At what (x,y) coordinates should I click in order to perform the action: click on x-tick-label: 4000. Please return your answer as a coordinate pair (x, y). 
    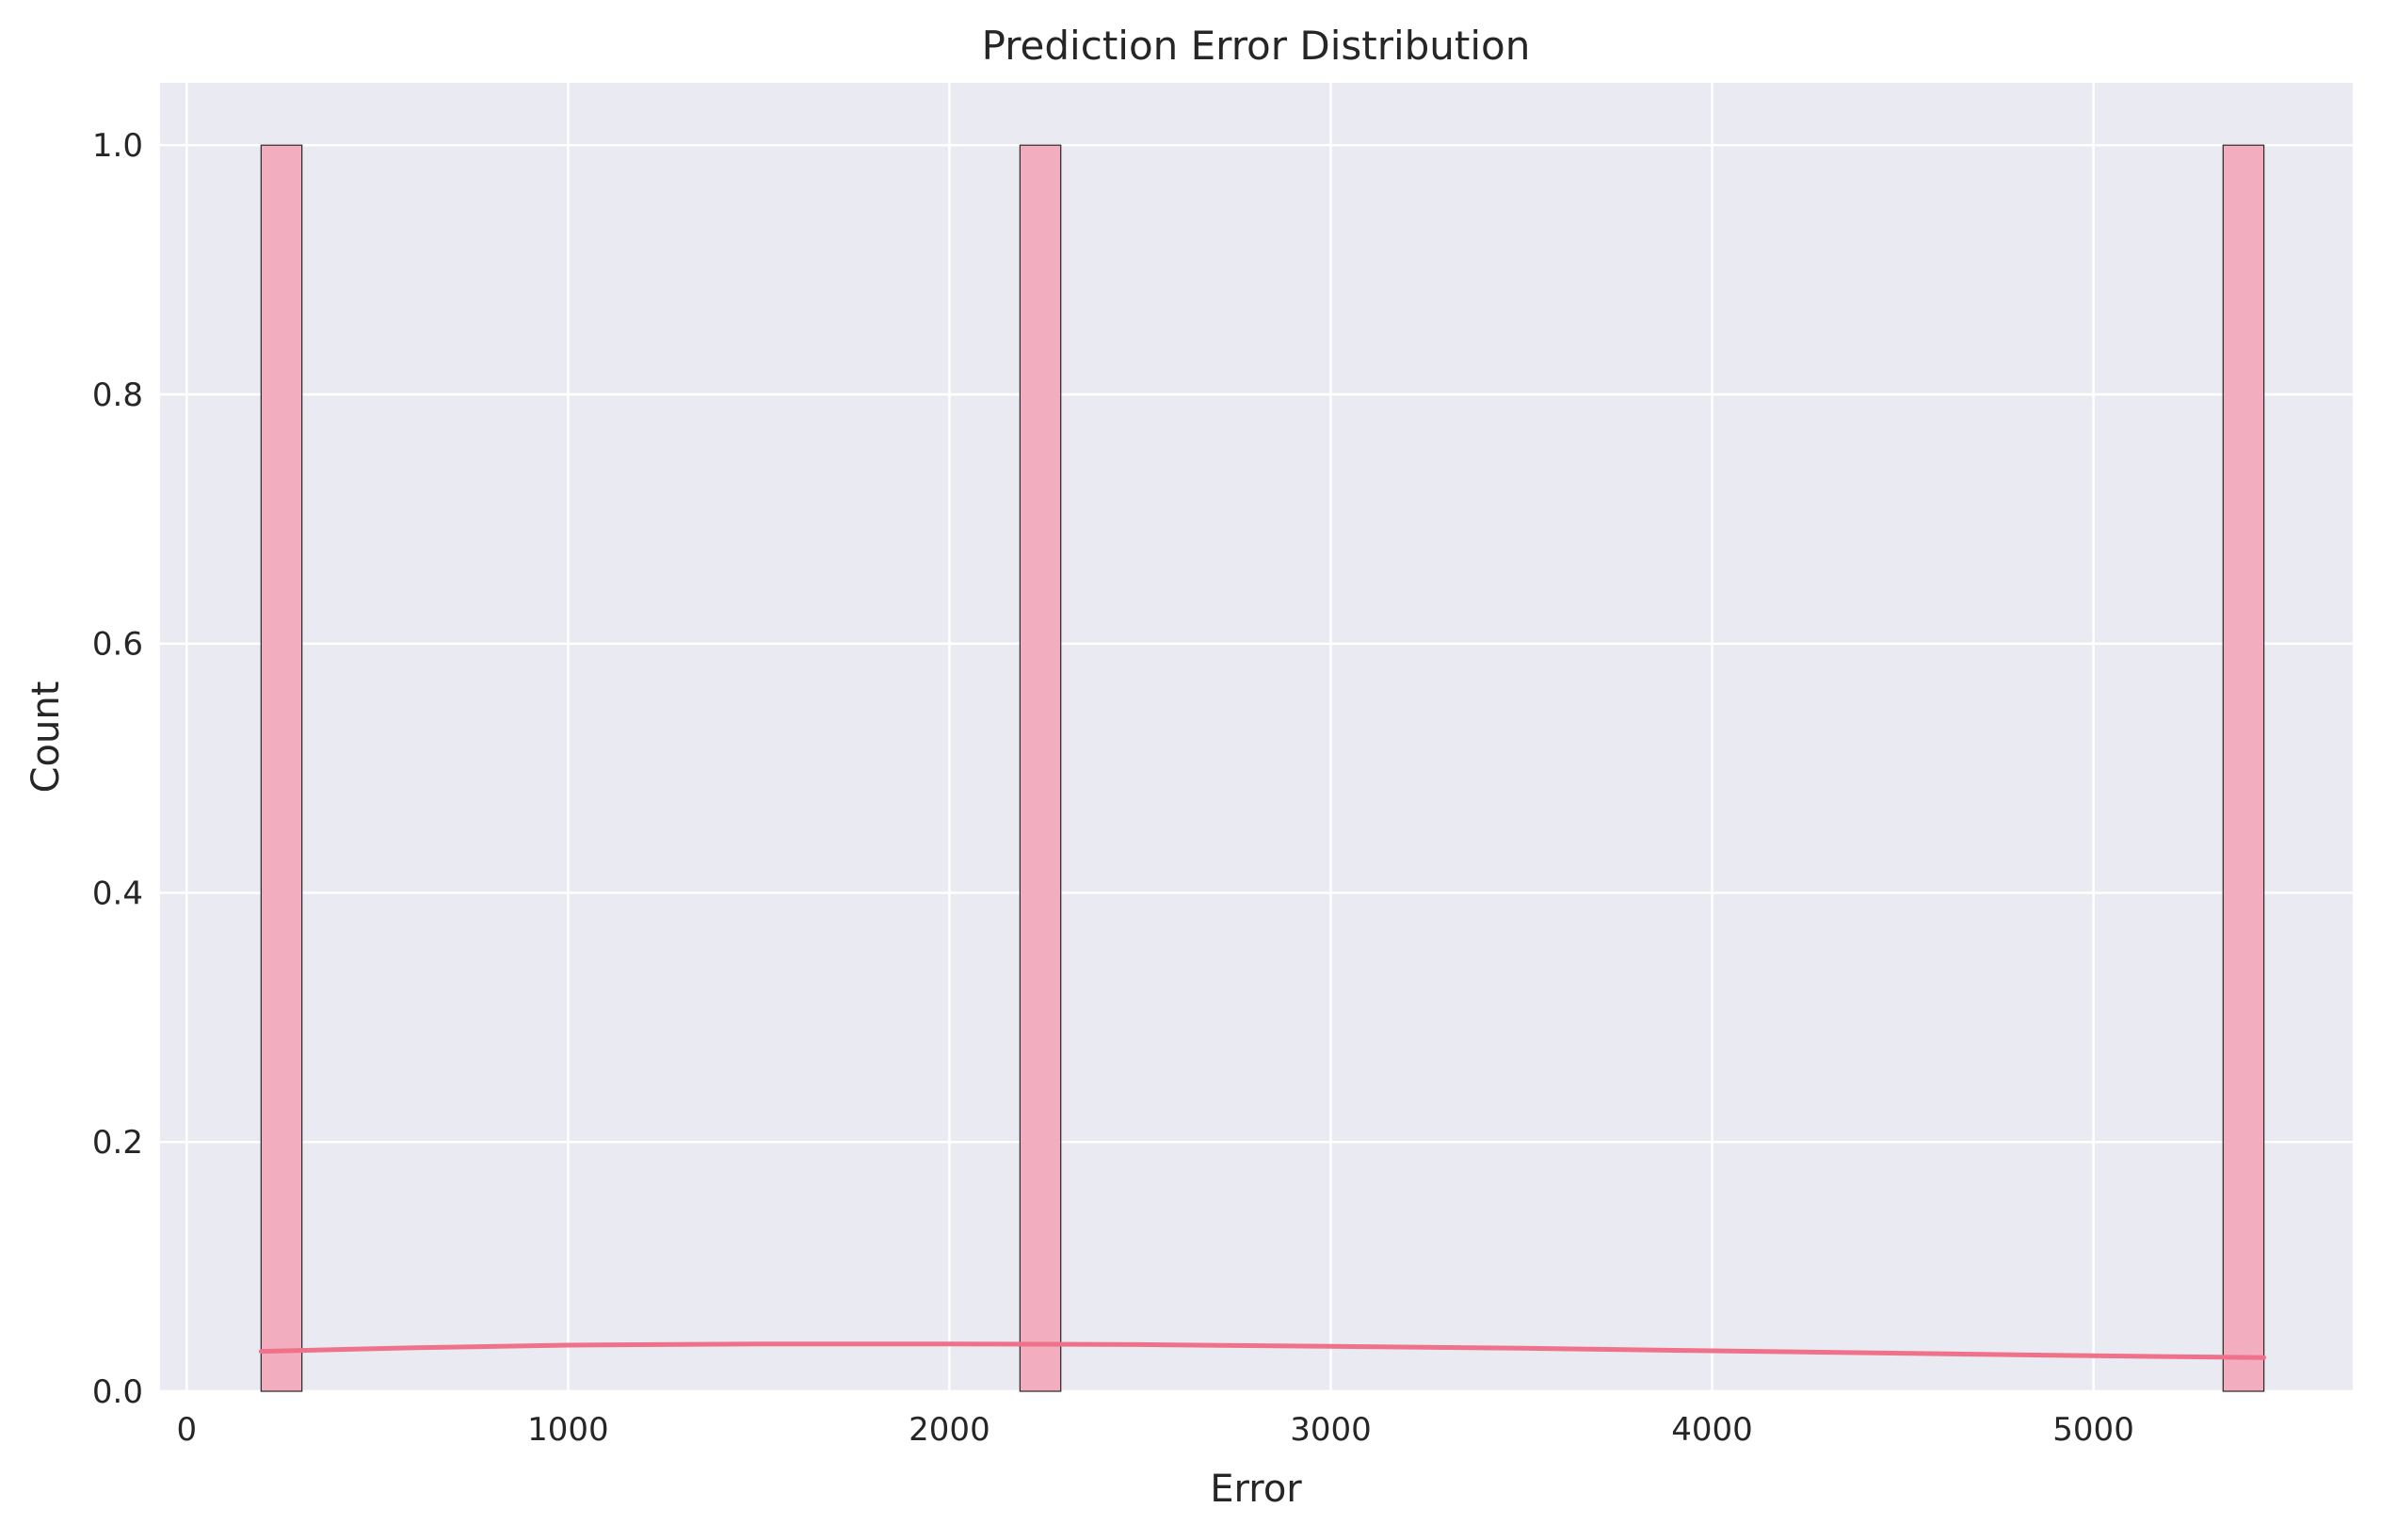
    Looking at the image, I should click on (1712, 1430).